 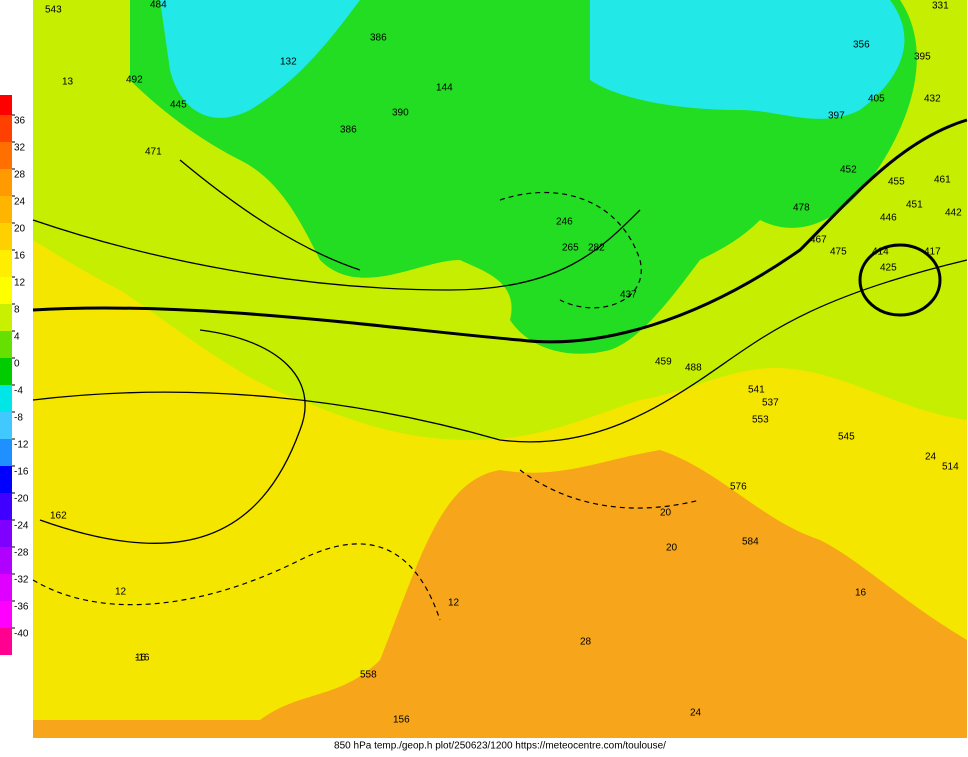 I want to click on map-label: 576, so click(x=738, y=487).